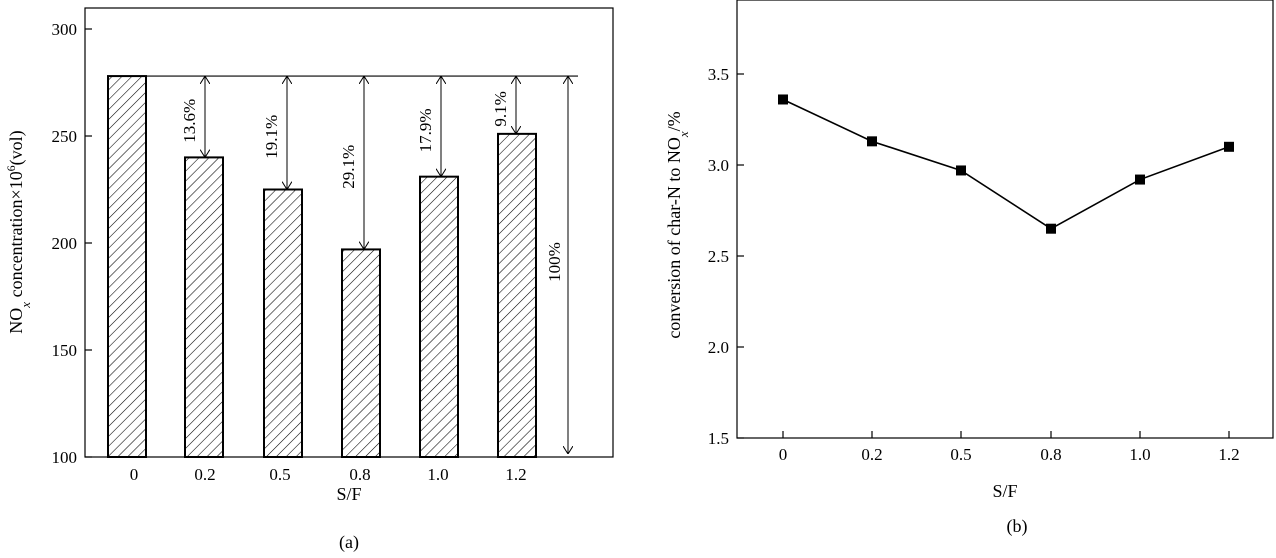  What do you see at coordinates (1139, 454) in the screenshot?
I see `chart-b-x-tick-label: 1.0` at bounding box center [1139, 454].